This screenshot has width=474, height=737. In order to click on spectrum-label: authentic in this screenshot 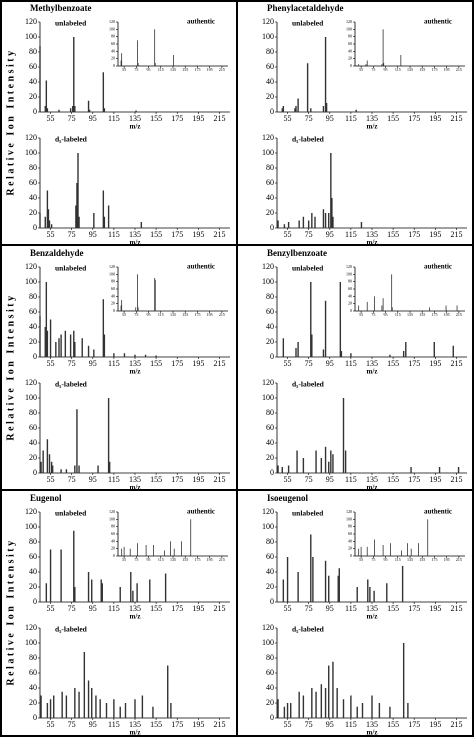, I will do `click(201, 267)`.